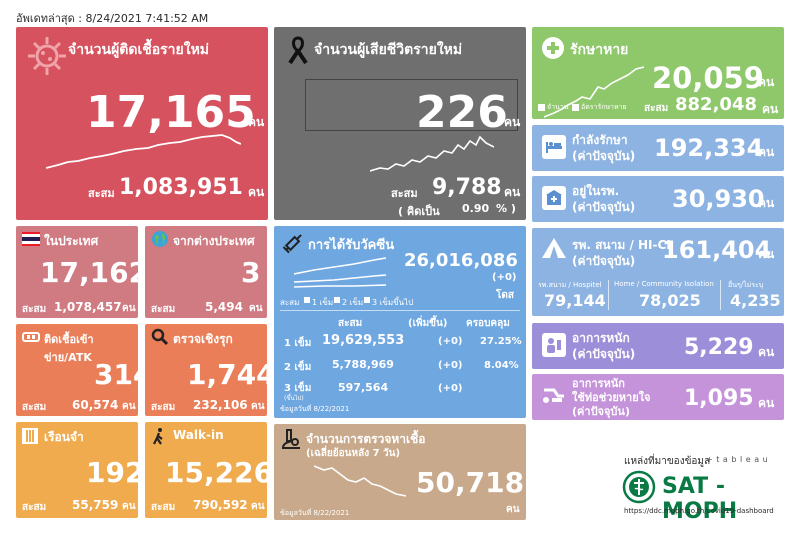 The width and height of the screenshot is (800, 546). What do you see at coordinates (294, 242) in the screenshot?
I see `syringe-icon` at bounding box center [294, 242].